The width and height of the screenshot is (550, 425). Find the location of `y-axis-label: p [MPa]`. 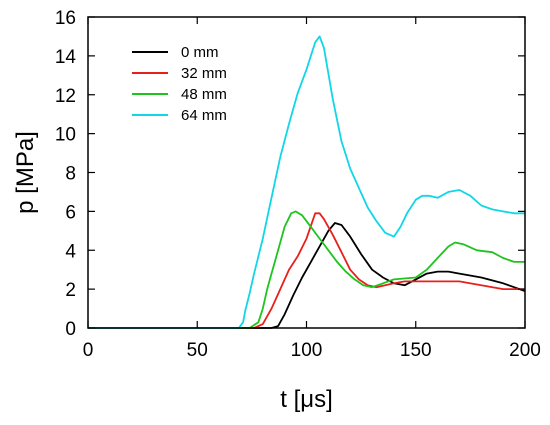

y-axis-label: p [MPa] is located at coordinates (25, 172).